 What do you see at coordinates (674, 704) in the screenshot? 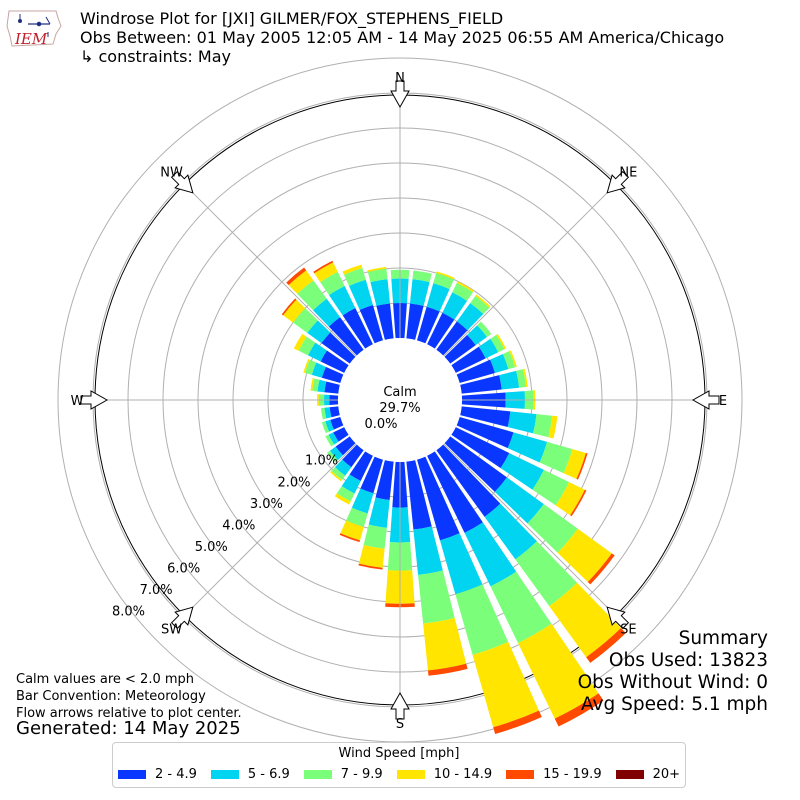
I see `avg-speed: Avg Speed: 5.1 mph` at bounding box center [674, 704].